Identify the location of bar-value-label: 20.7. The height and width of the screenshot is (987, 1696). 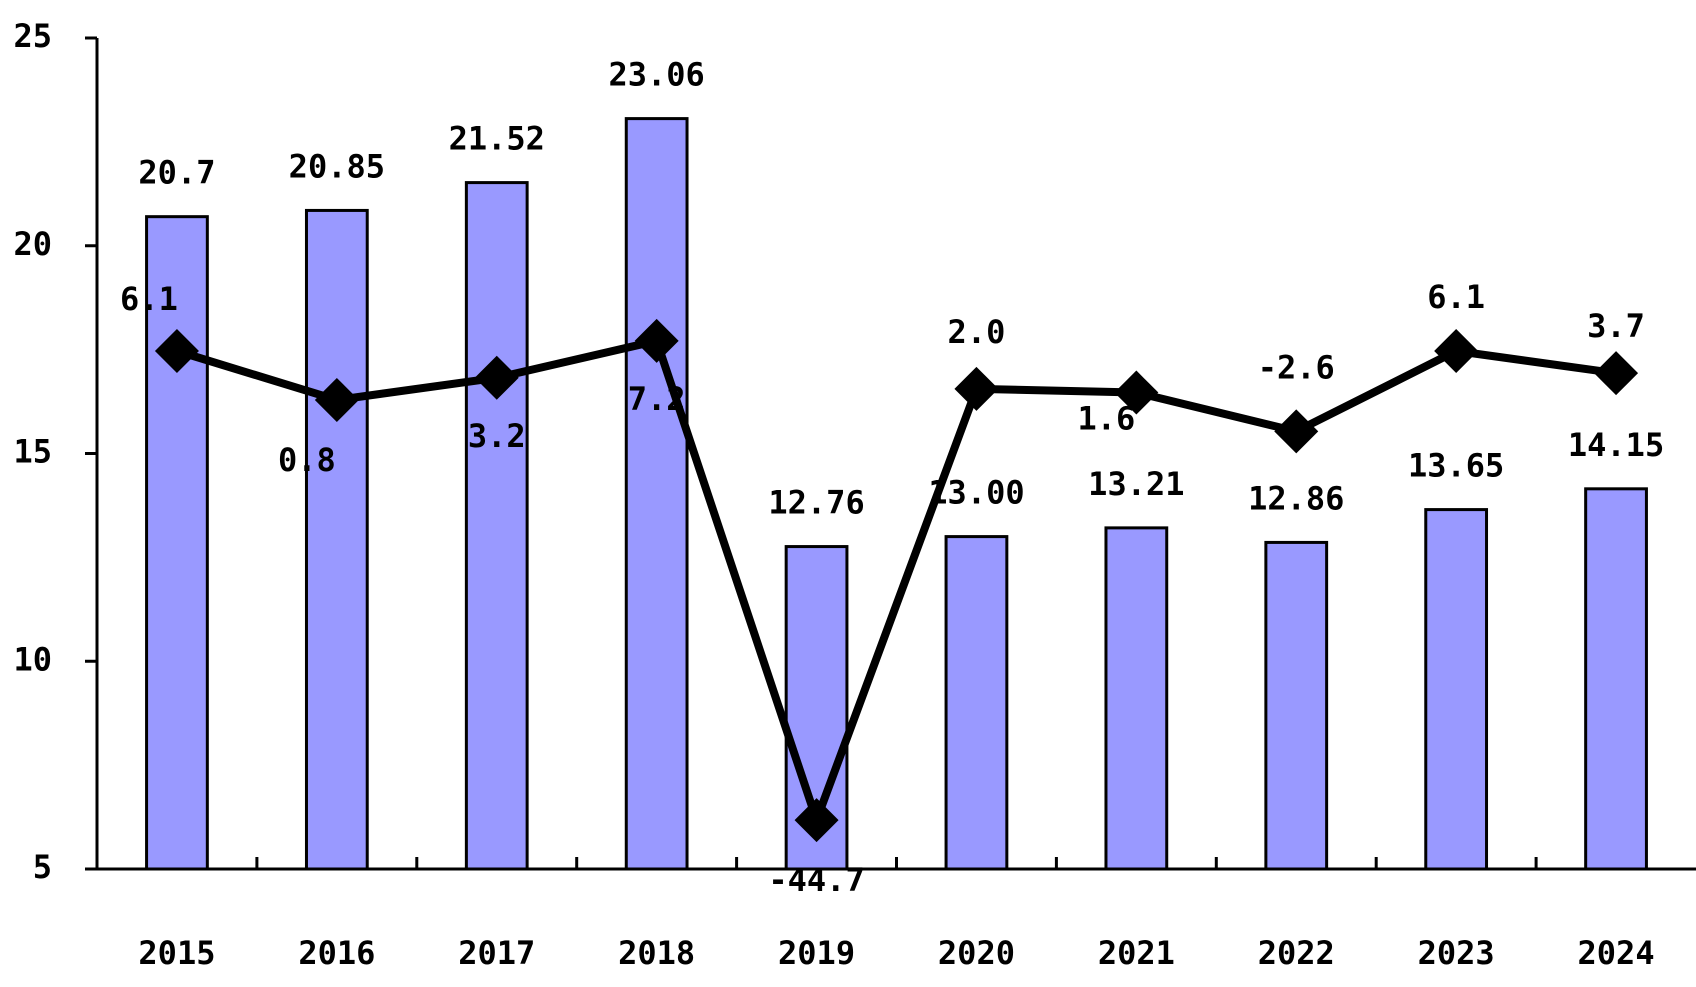
(176, 173).